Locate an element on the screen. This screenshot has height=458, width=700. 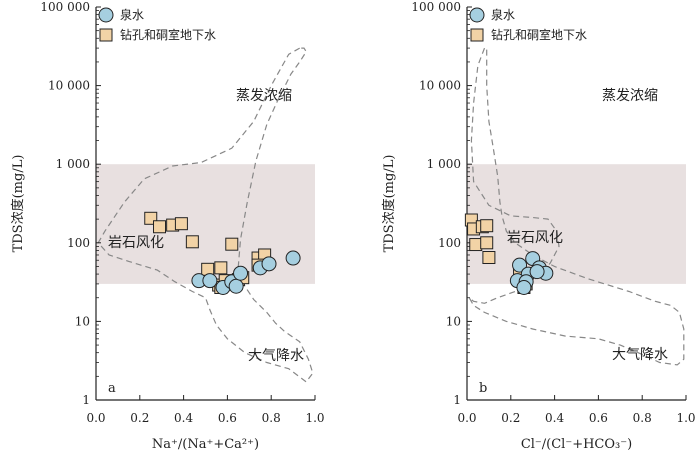
x-axis-title: Na⁺/(Na⁺+Ca²⁺) is located at coordinates (205, 444).